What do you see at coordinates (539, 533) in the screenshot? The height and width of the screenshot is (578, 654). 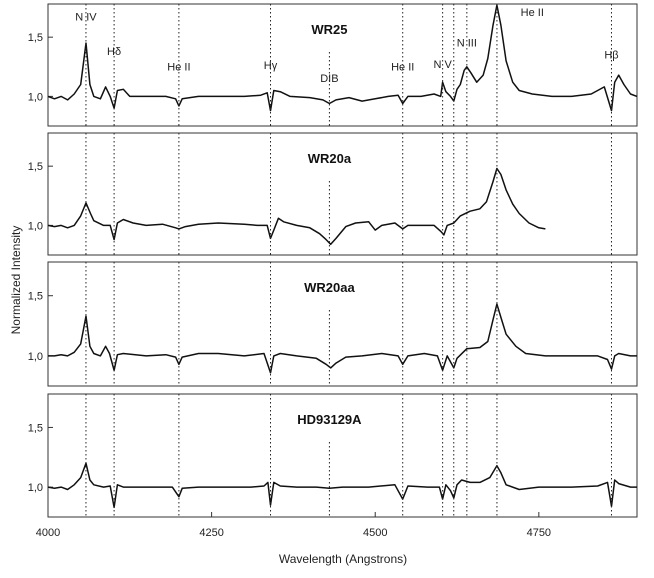 I see `x-tick-label: 4750` at bounding box center [539, 533].